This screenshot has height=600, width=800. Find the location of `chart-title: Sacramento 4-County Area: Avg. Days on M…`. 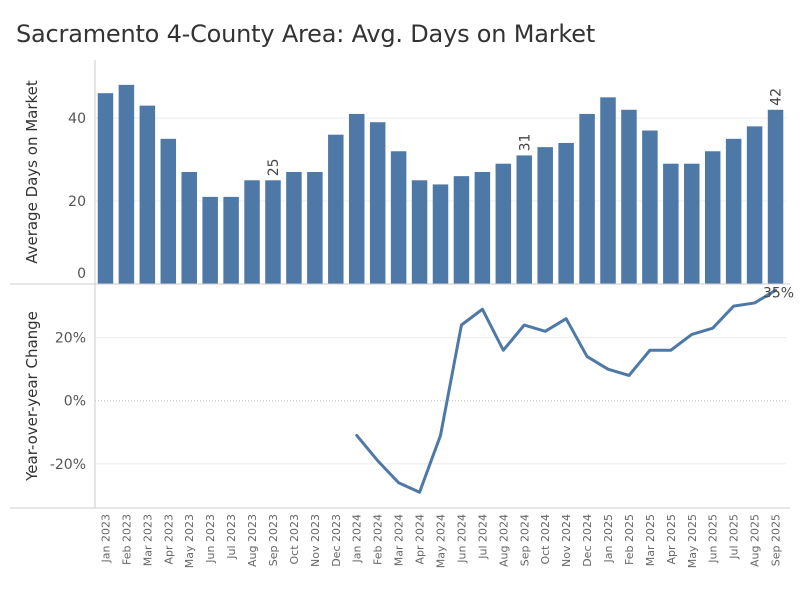

chart-title: Sacramento 4-County Area: Avg. Days on M… is located at coordinates (306, 34).